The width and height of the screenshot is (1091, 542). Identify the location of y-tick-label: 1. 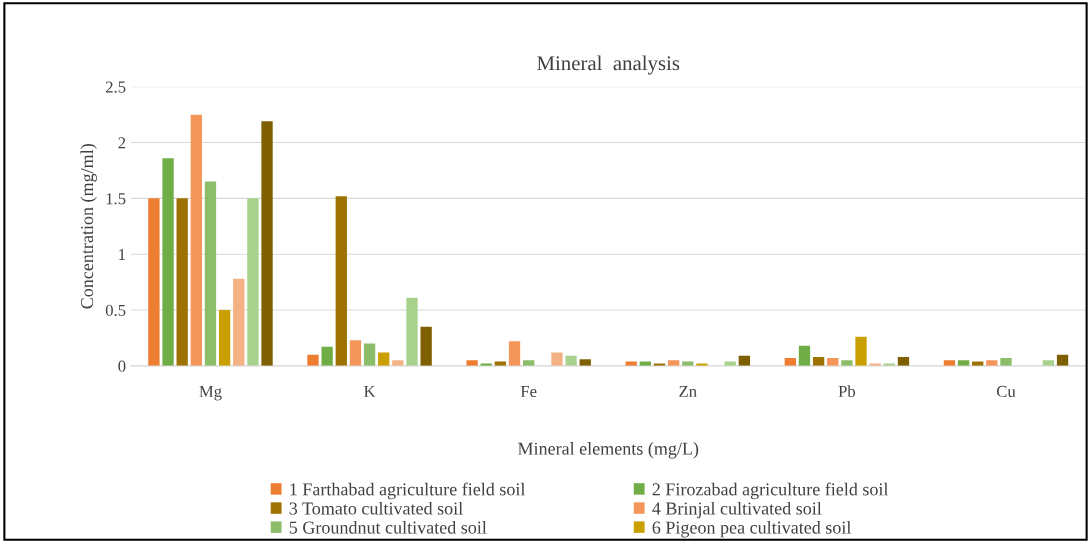
(122, 254).